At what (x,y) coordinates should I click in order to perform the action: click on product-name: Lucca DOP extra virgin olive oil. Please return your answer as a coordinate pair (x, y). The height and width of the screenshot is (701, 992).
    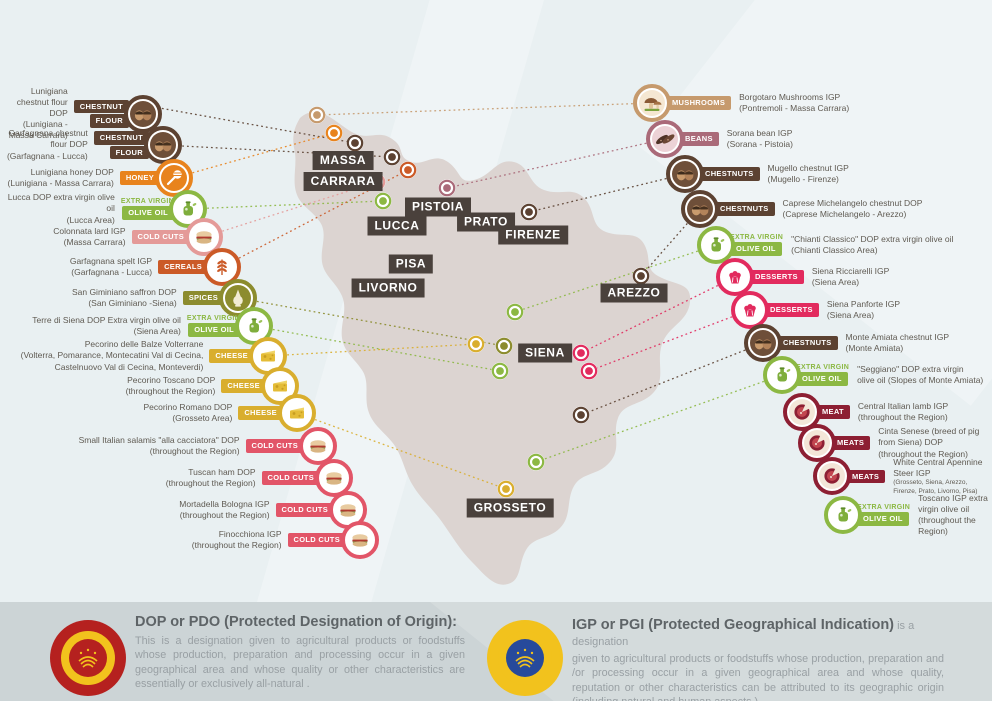
    Looking at the image, I should click on (61, 203).